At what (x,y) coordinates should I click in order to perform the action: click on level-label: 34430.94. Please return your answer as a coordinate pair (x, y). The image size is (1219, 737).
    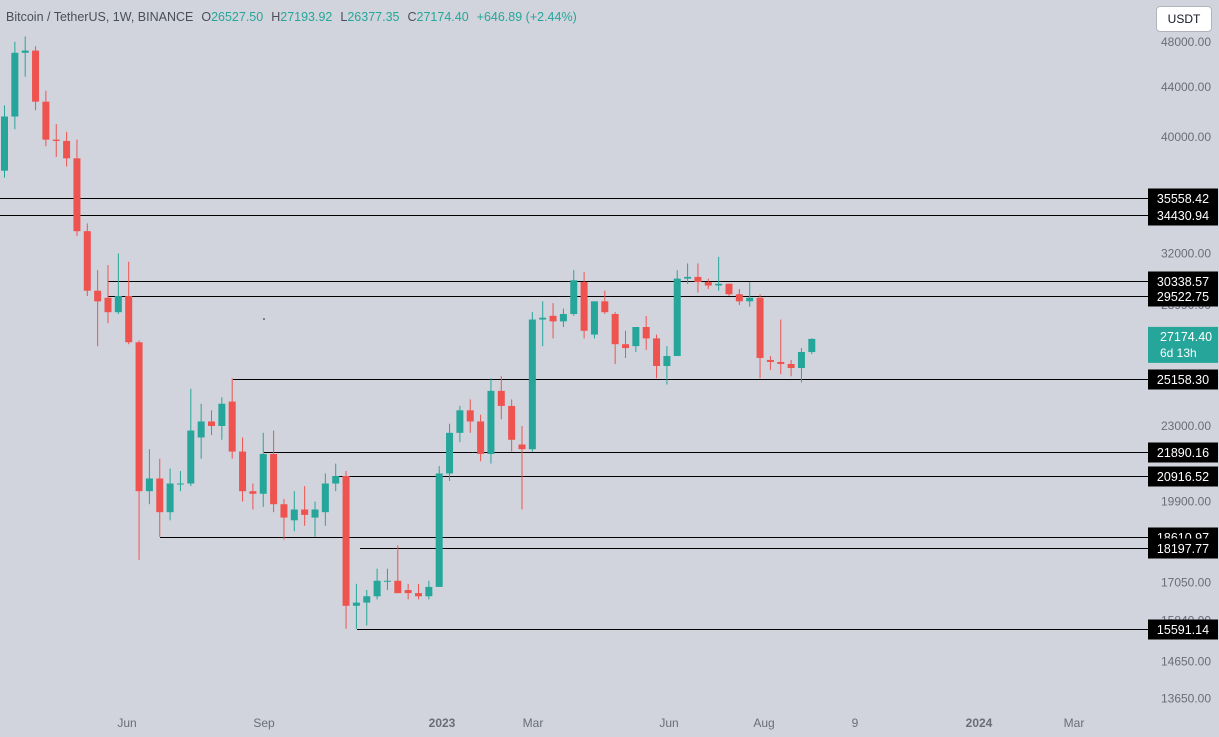
    Looking at the image, I should click on (1183, 216).